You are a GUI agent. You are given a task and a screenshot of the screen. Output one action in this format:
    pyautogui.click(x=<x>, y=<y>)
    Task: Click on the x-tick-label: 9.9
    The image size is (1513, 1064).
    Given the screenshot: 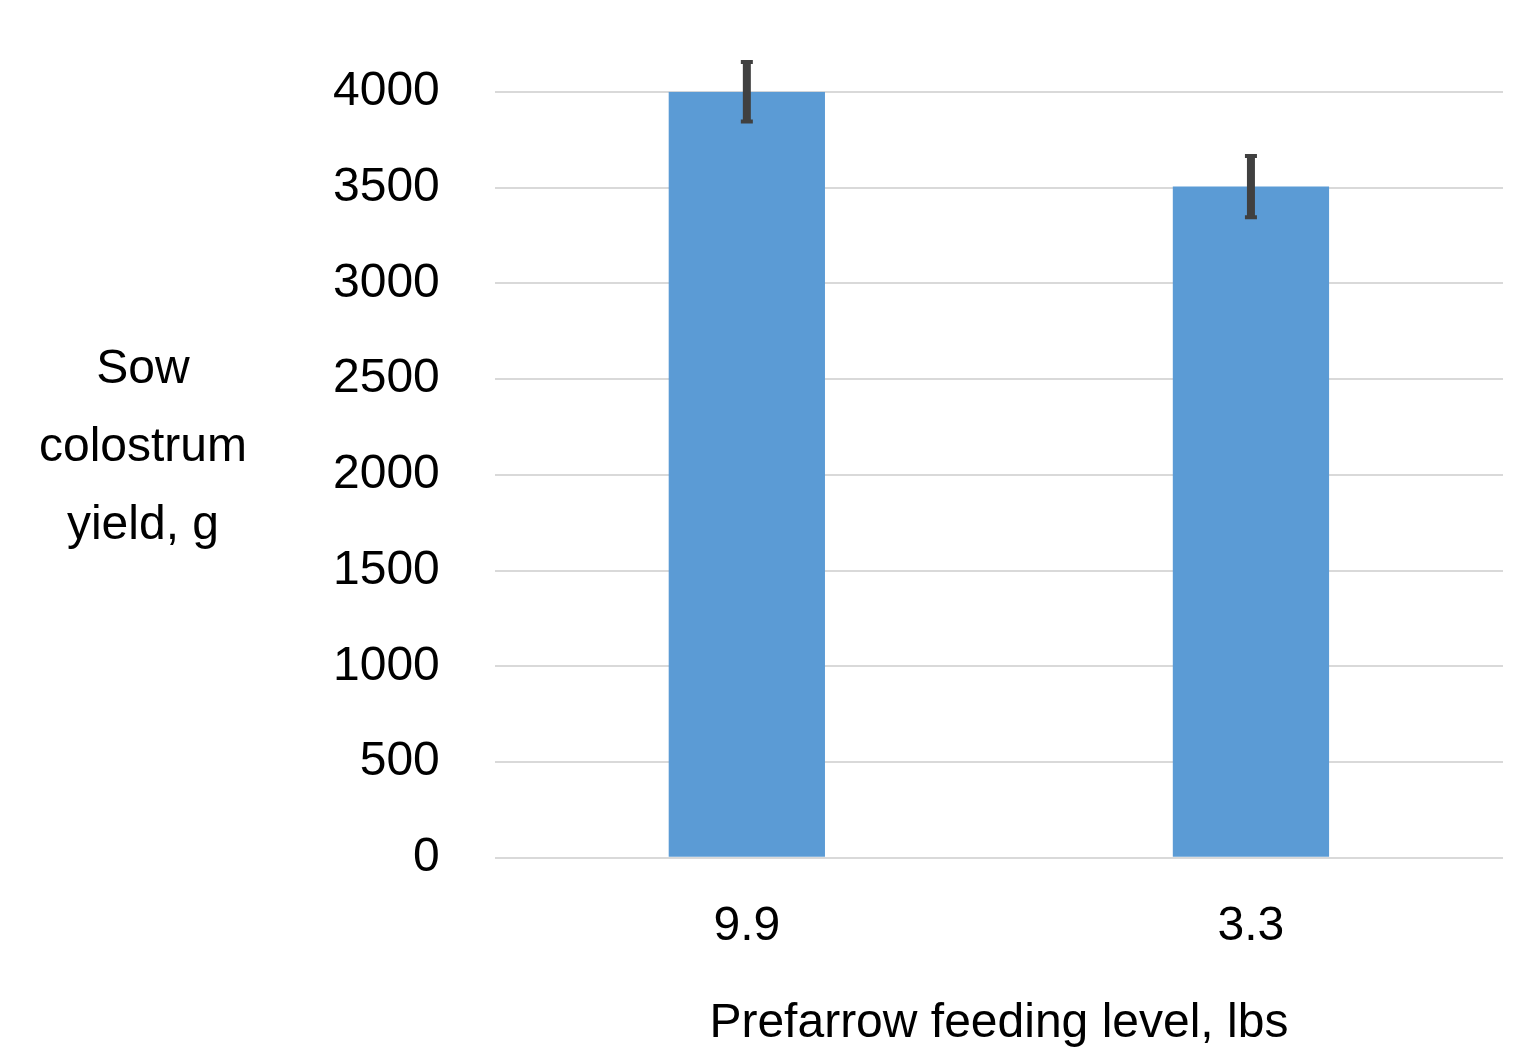 What is the action you would take?
    pyautogui.click(x=747, y=923)
    